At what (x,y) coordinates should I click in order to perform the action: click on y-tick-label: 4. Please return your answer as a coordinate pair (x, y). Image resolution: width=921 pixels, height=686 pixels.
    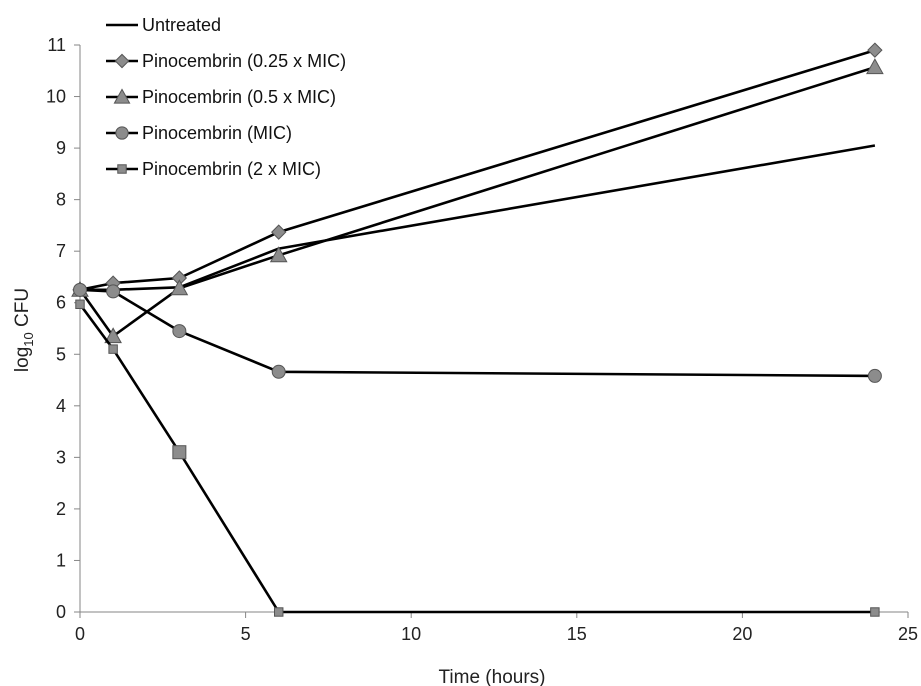
    Looking at the image, I should click on (61, 406).